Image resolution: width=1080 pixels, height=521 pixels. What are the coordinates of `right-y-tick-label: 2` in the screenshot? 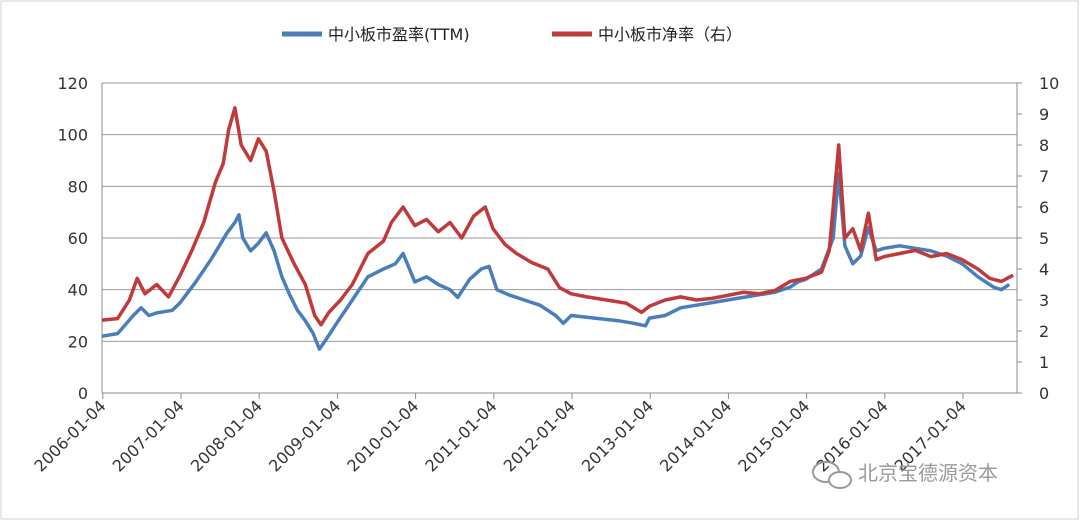 It's located at (1044, 331).